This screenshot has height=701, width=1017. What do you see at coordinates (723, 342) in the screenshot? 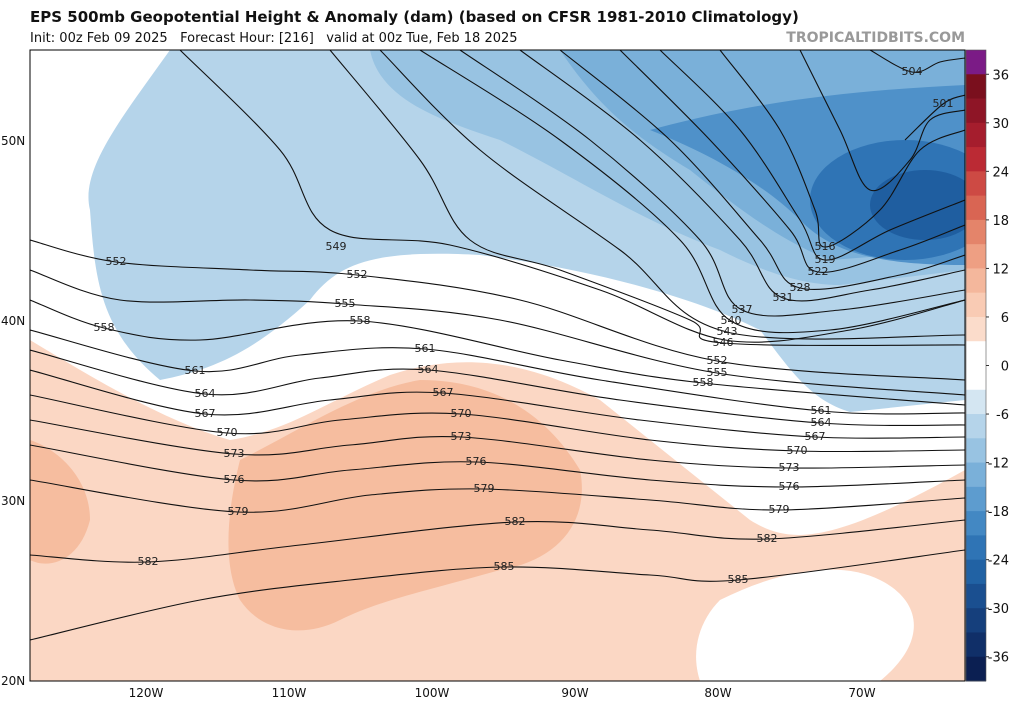
I see `contour-label: 546` at bounding box center [723, 342].